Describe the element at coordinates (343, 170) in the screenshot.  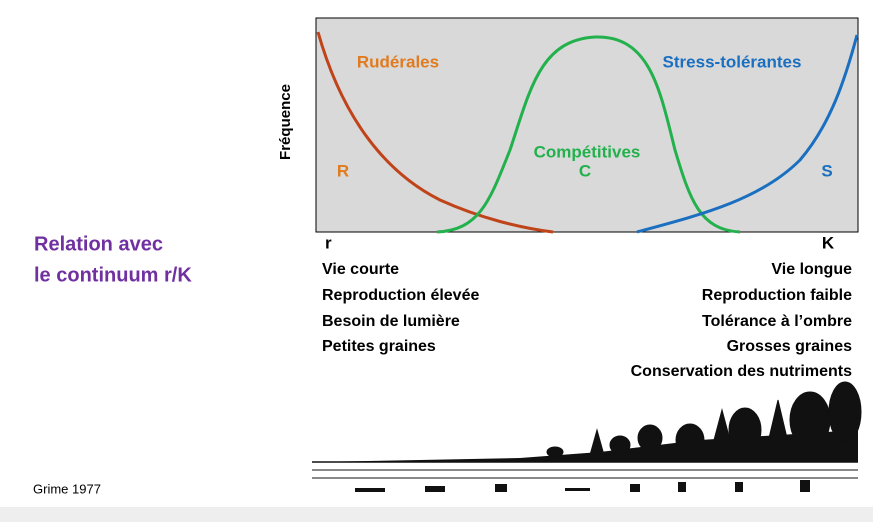
I see `curve-letter: R` at that location.